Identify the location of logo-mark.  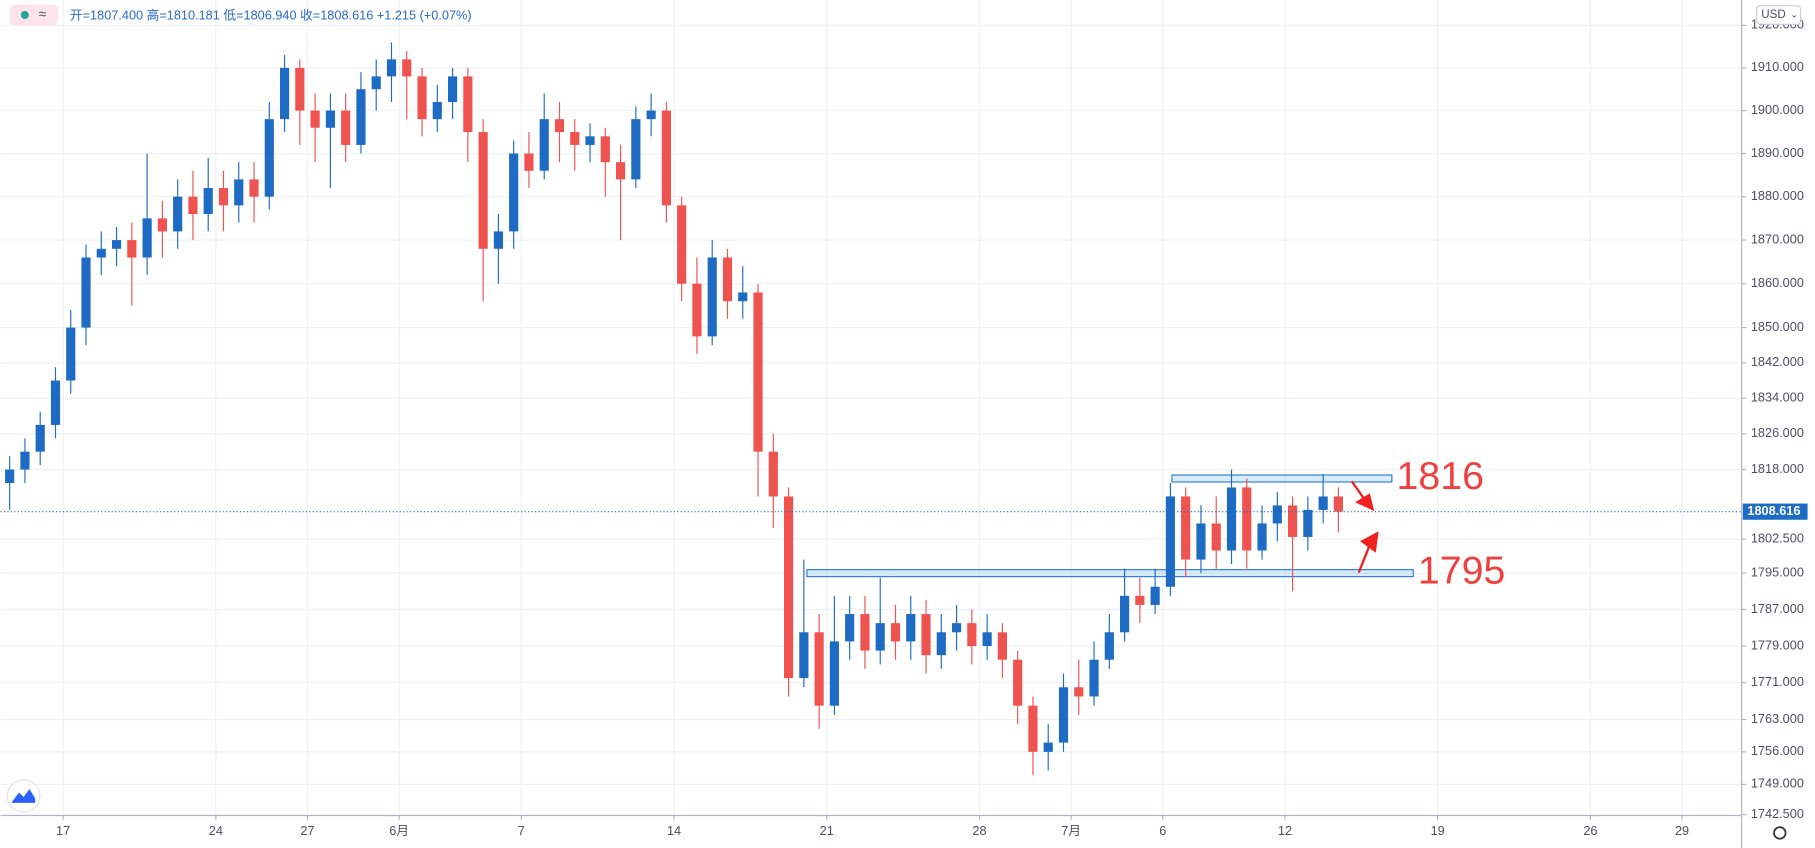
(24, 795).